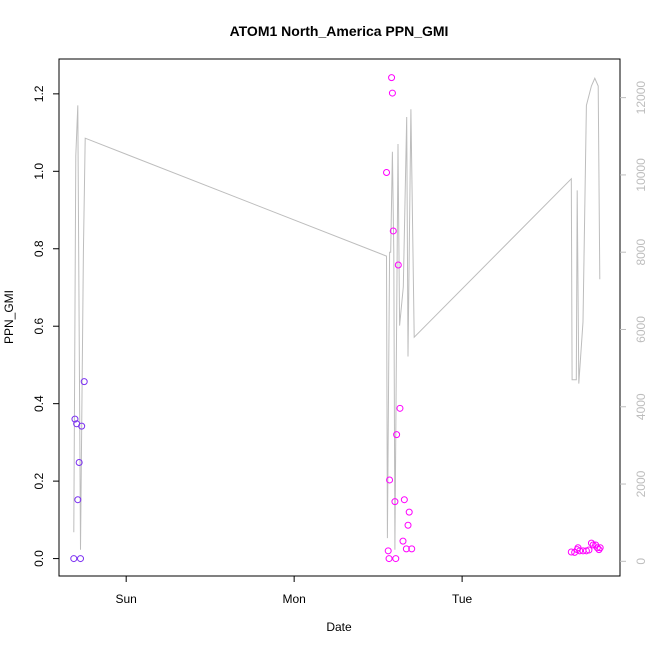 Image resolution: width=650 pixels, height=650 pixels. Describe the element at coordinates (126, 599) in the screenshot. I see `x-tick-label: Sun` at that location.